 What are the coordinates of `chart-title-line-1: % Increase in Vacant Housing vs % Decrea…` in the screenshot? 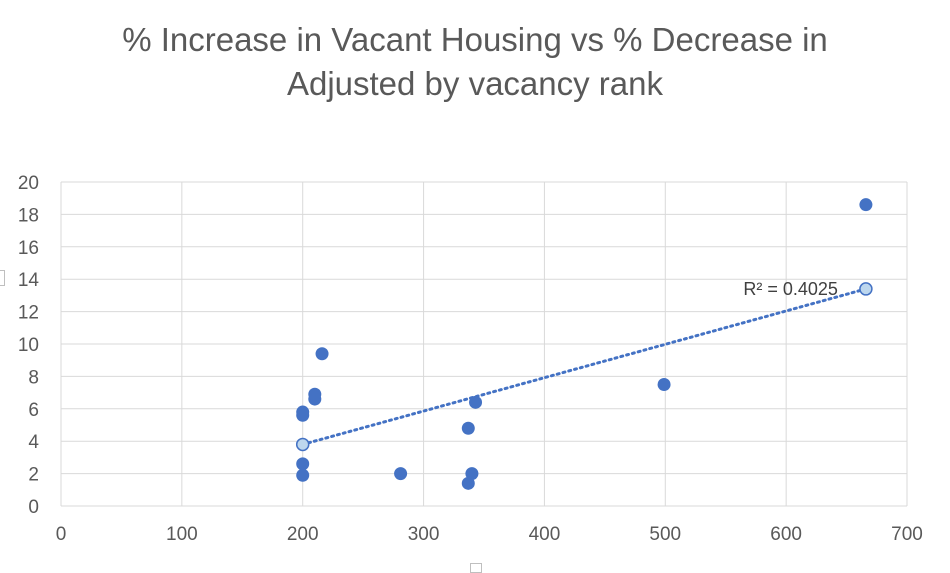 It's located at (475, 39).